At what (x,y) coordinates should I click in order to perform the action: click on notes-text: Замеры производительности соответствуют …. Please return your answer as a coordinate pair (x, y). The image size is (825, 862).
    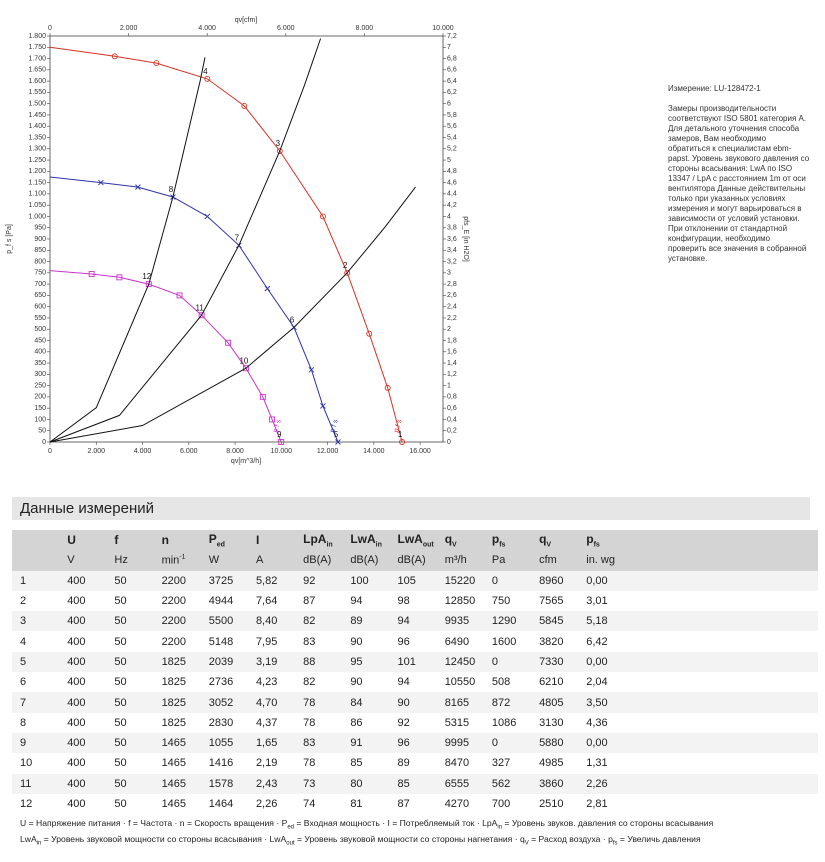
    Looking at the image, I should click on (739, 183).